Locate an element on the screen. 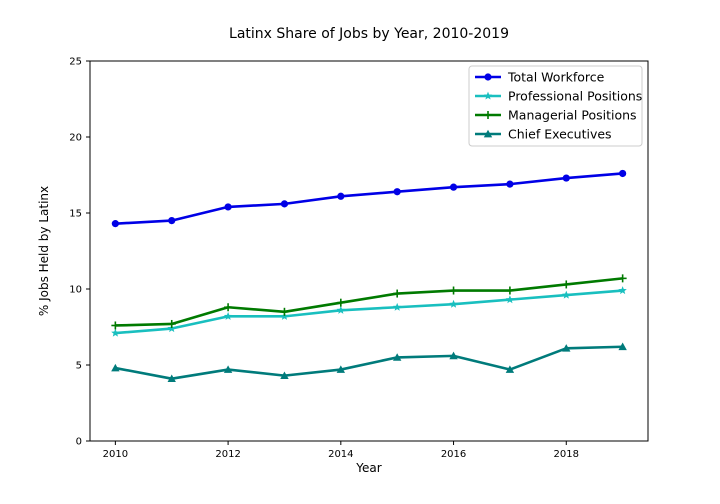 This screenshot has width=720, height=504. y-tick-label: 10 is located at coordinates (75, 290).